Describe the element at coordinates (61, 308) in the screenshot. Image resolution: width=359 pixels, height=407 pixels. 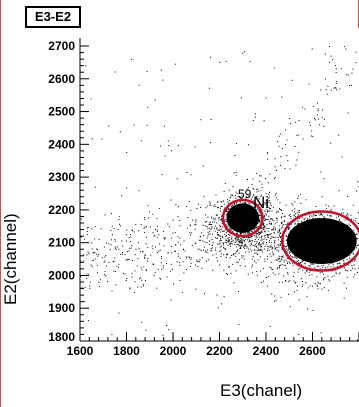
I see `y-tick-label: 1900` at that location.